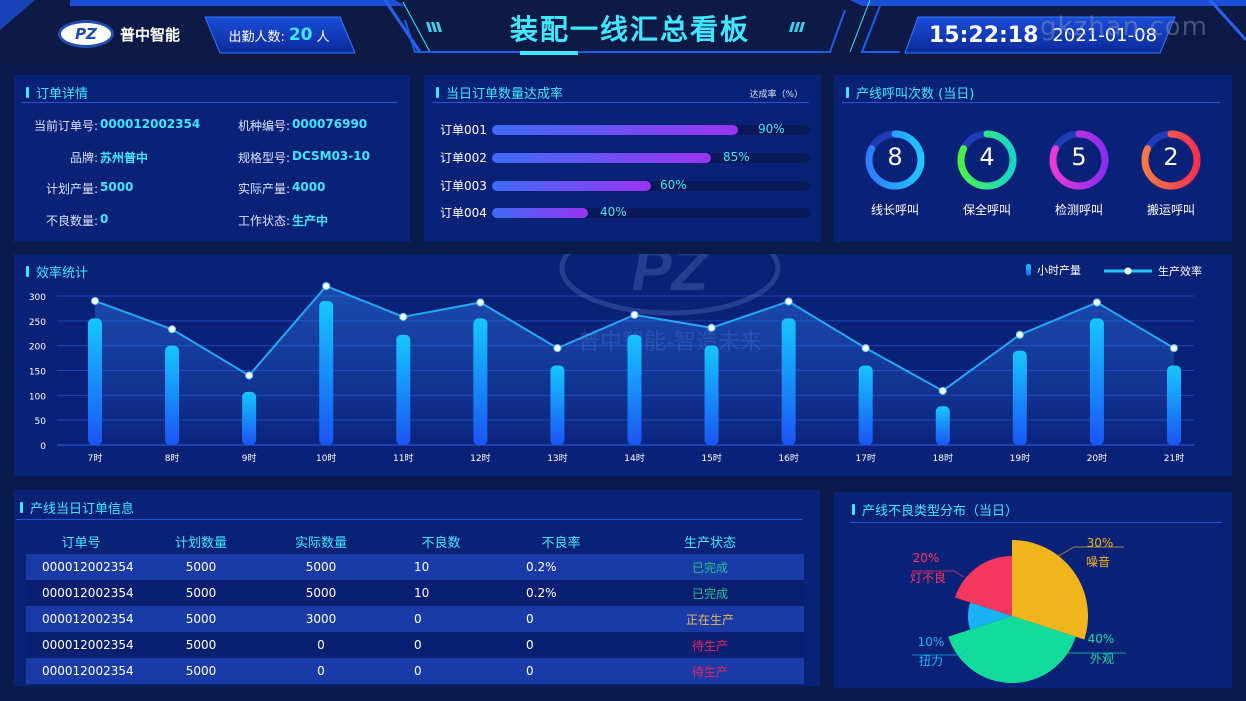 The width and height of the screenshot is (1246, 701). What do you see at coordinates (623, 27) in the screenshot?
I see `header-frame-decoration` at bounding box center [623, 27].